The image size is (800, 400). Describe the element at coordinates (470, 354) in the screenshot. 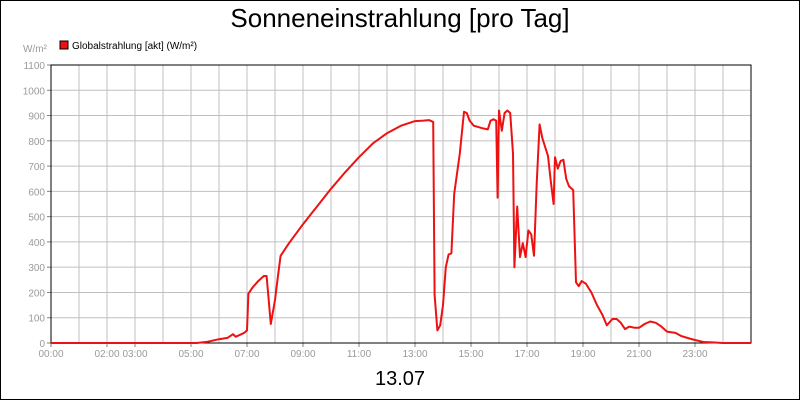

I see `x-tick-label: 15:00` at that location.